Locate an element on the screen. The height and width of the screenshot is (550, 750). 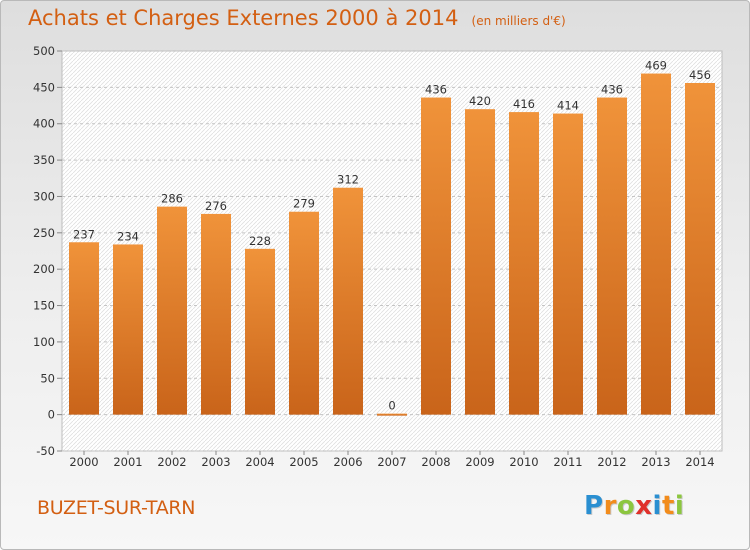
y-tick-label: 450 is located at coordinates (44, 87).